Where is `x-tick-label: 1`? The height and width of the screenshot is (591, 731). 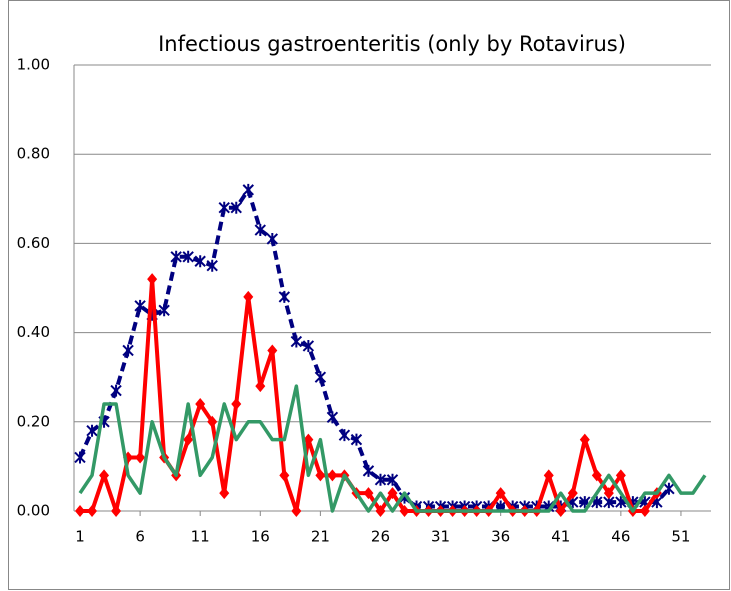 x-tick-label: 1 is located at coordinates (80, 537).